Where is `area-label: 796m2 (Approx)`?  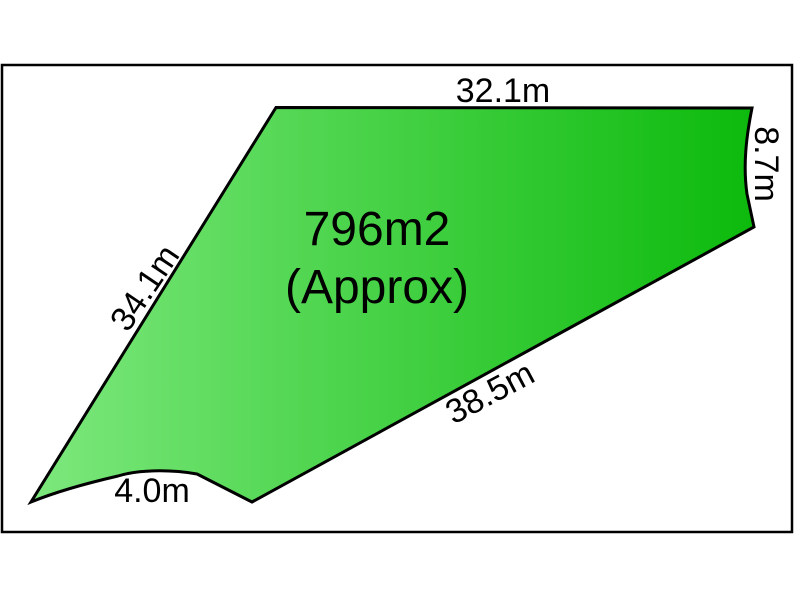
area-label: 796m2 (Approx) is located at coordinates (377, 259).